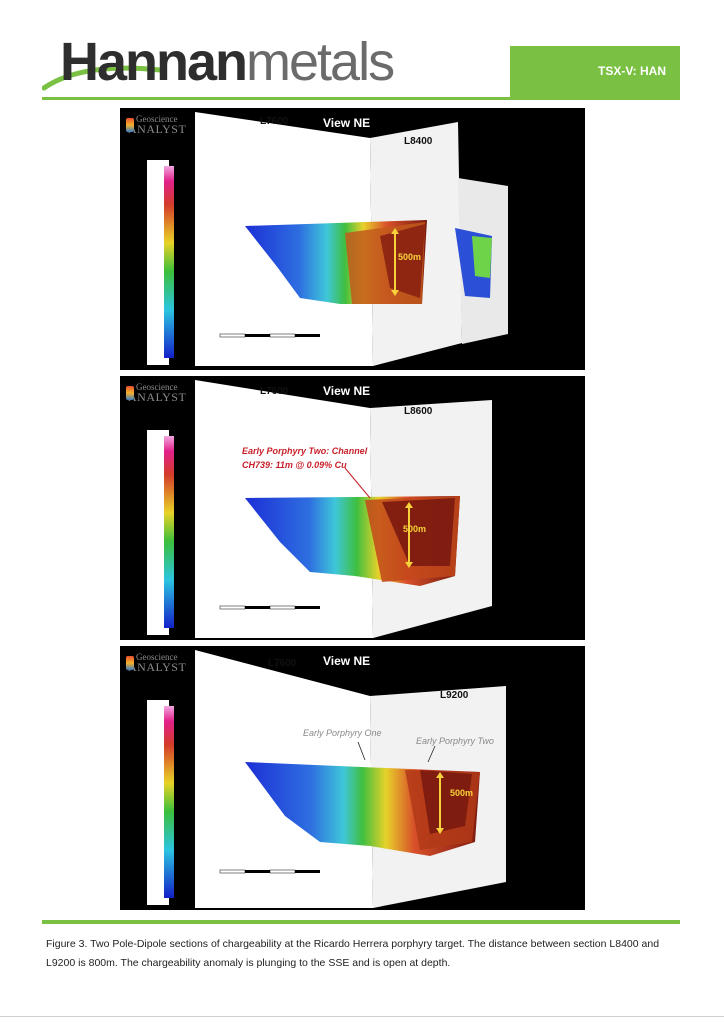 This screenshot has height=1024, width=724. Describe the element at coordinates (454, 695) in the screenshot. I see `section-label-back: L9200` at that location.